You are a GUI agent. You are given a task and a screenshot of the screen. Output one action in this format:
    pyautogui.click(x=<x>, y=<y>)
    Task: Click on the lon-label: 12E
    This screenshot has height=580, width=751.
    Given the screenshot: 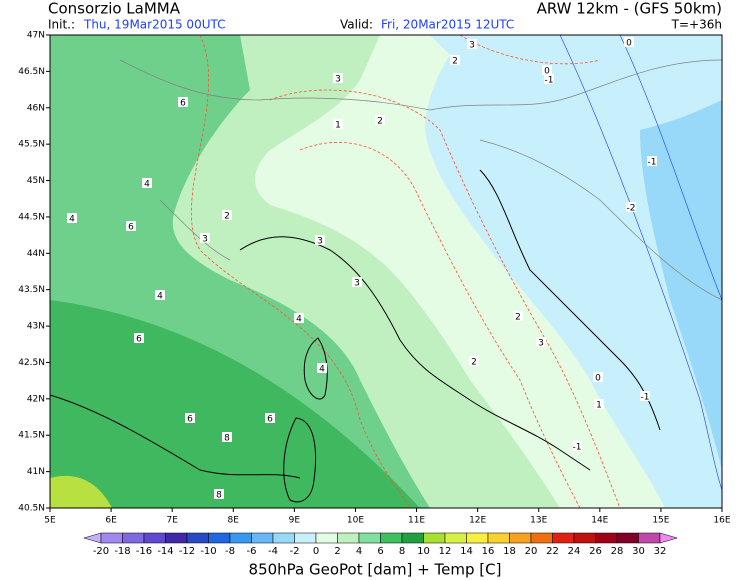 What is the action you would take?
    pyautogui.click(x=477, y=521)
    